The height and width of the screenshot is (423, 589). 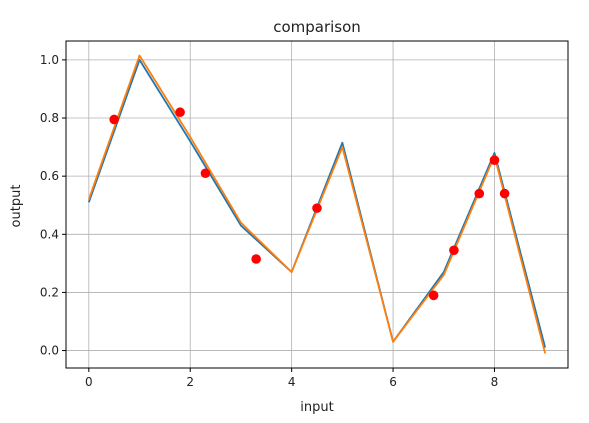 I want to click on y-tick-label-1: 0.2, so click(x=49, y=292).